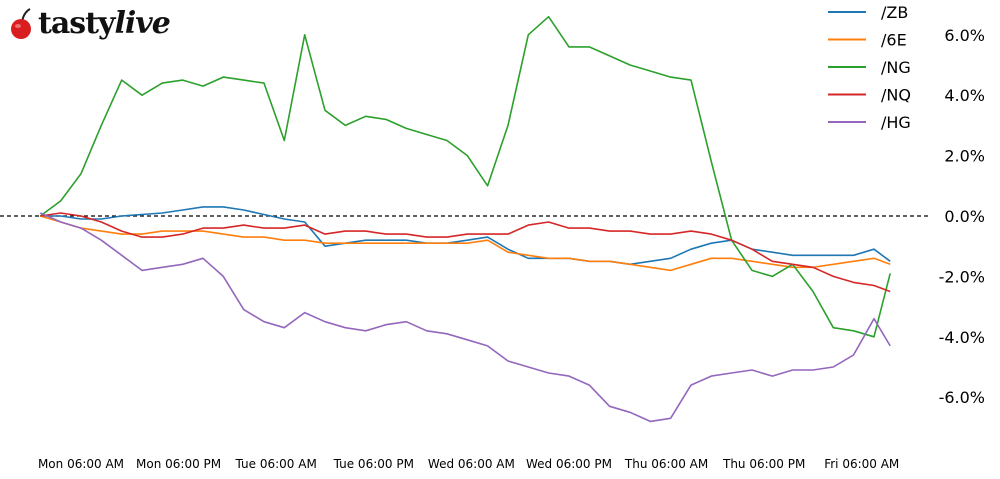 This screenshot has width=1000, height=479. Describe the element at coordinates (896, 67) in the screenshot. I see `legend-label: /NG` at that location.